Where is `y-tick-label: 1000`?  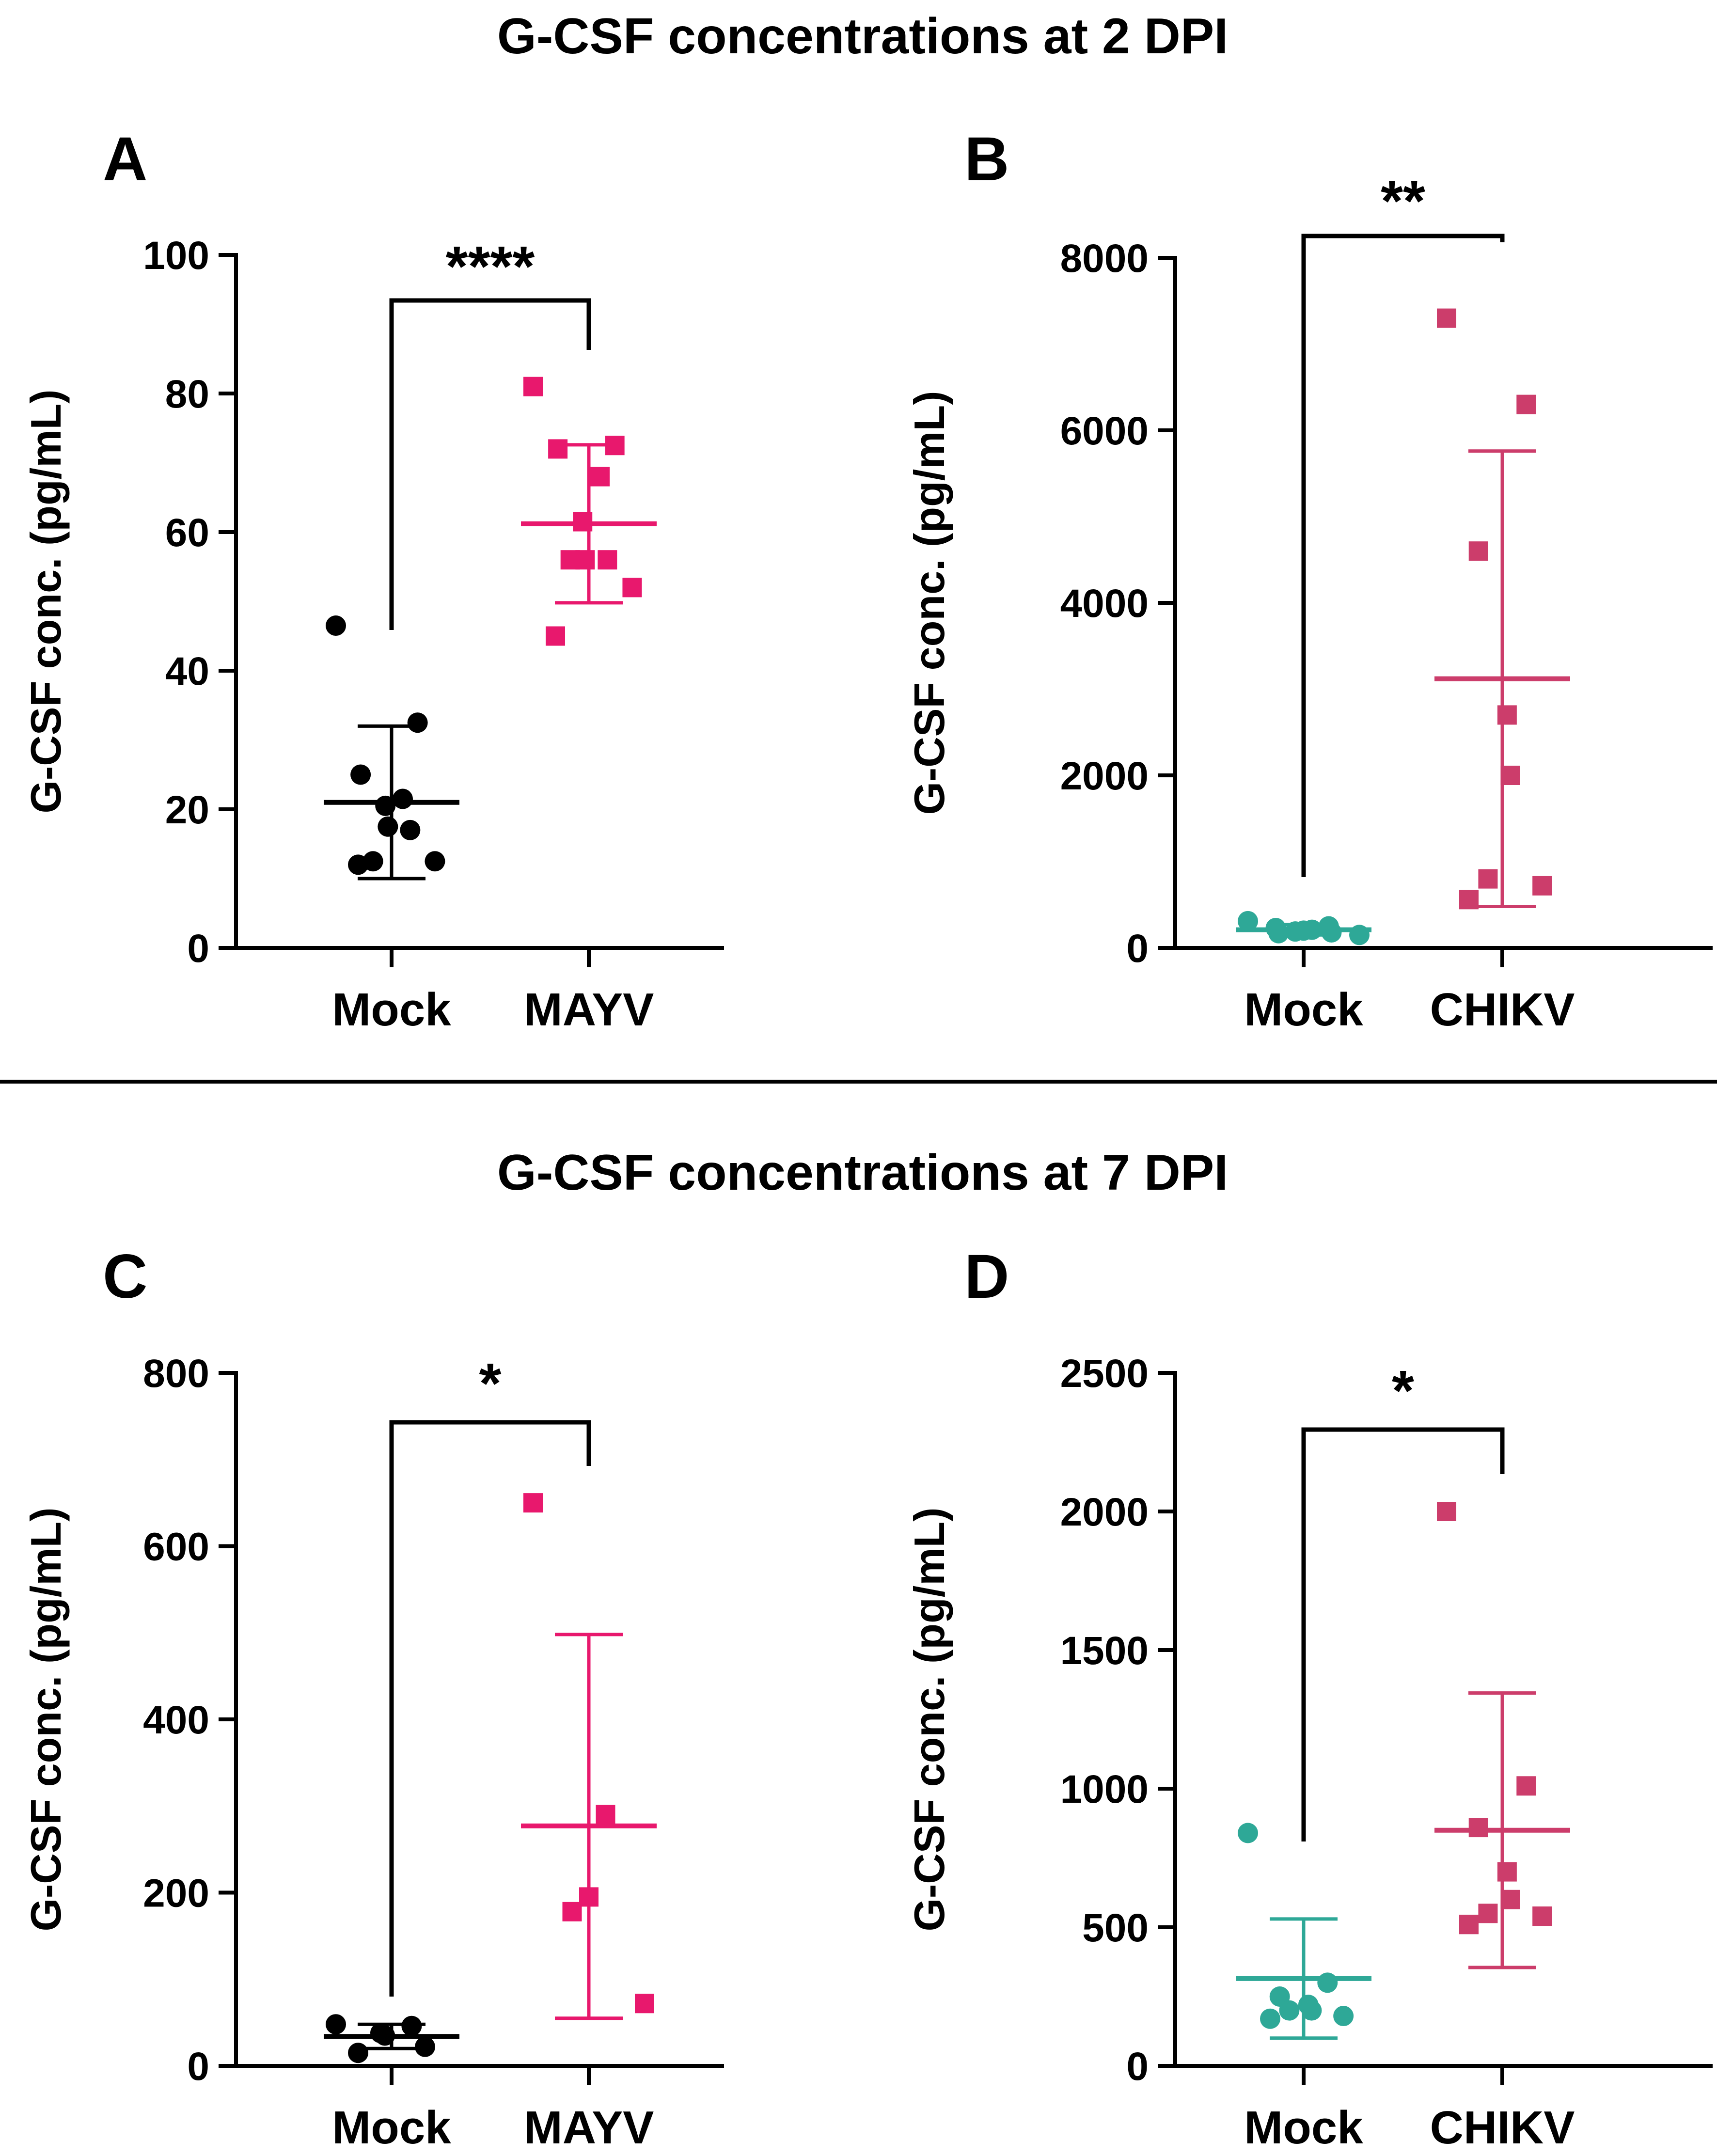 y-tick-label: 1000 is located at coordinates (1104, 1789).